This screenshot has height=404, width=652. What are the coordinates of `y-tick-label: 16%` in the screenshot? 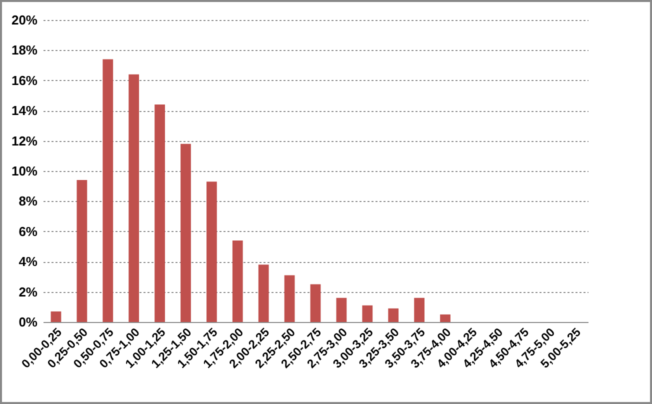 It's located at (24, 80).